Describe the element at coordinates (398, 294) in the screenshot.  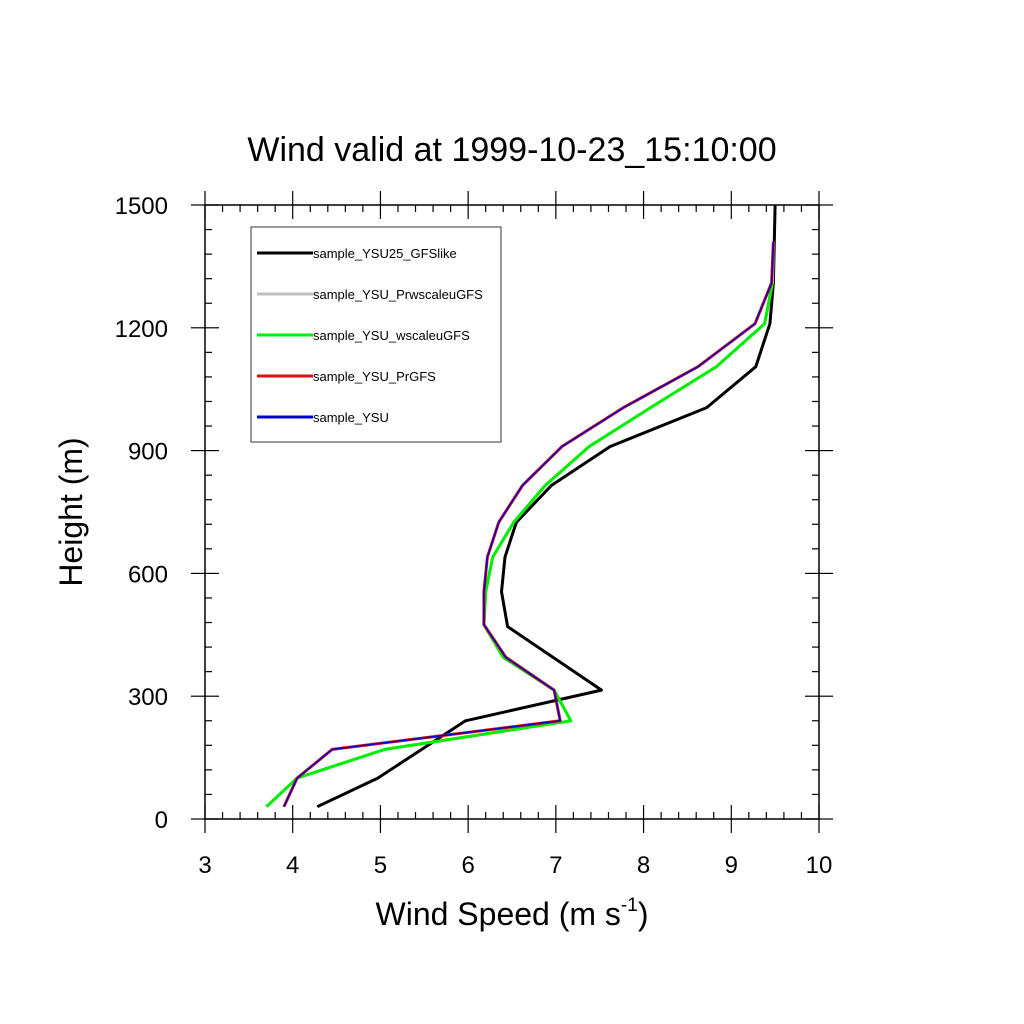
I see `legend-label-2: sample_YSU_PrwscaleuGFS` at that location.